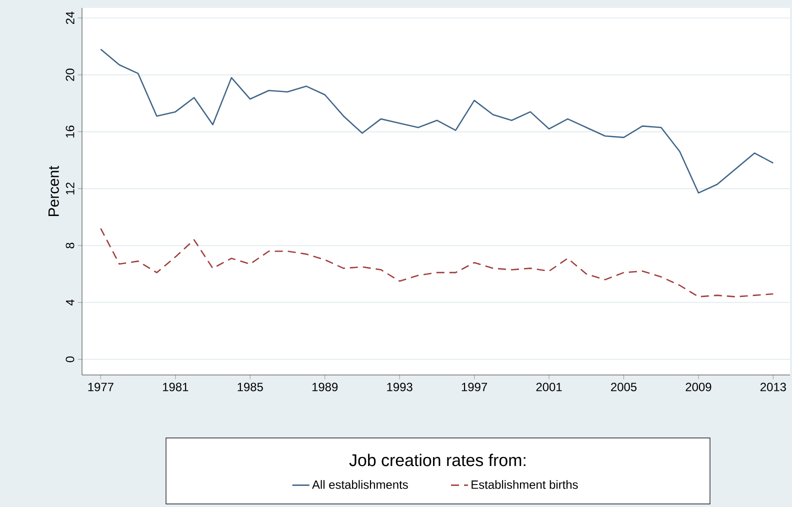  What do you see at coordinates (399, 387) in the screenshot?
I see `x-tick-label: 1993` at bounding box center [399, 387].